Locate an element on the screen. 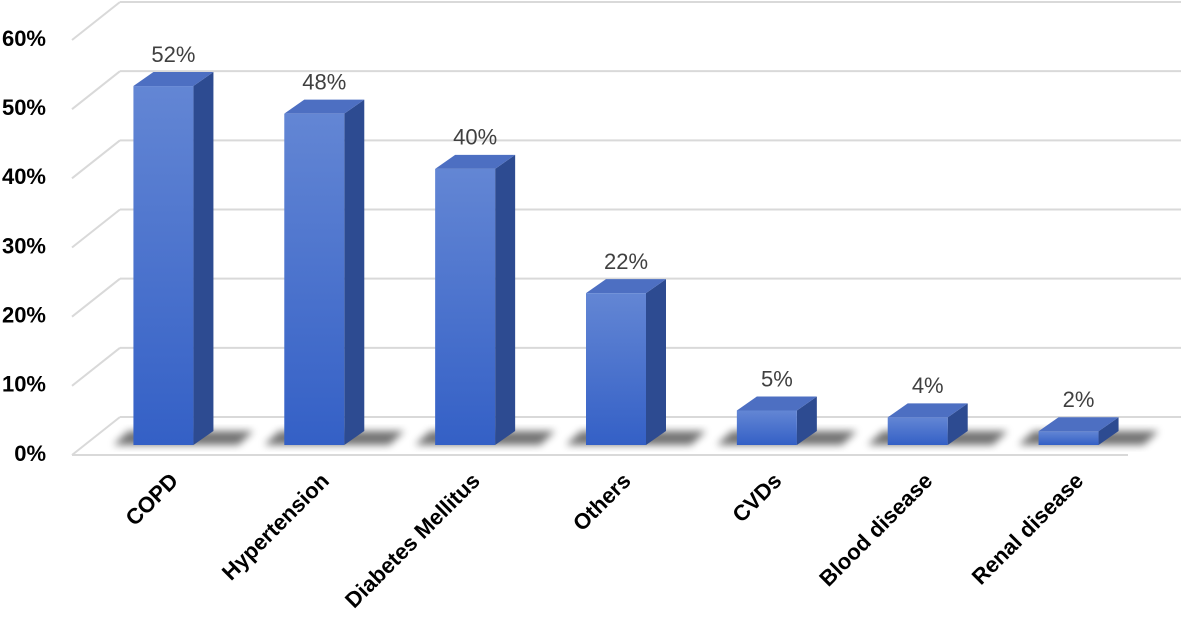  x-tick-label: Hypertension is located at coordinates (275, 526).